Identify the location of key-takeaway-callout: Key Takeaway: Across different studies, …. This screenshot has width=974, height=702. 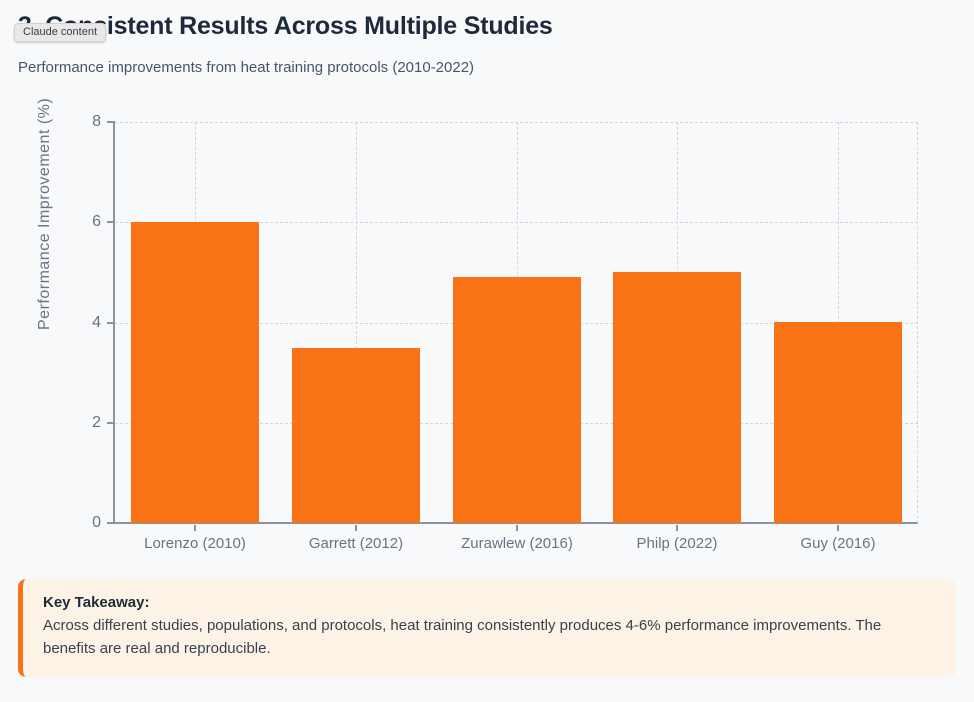
(487, 628).